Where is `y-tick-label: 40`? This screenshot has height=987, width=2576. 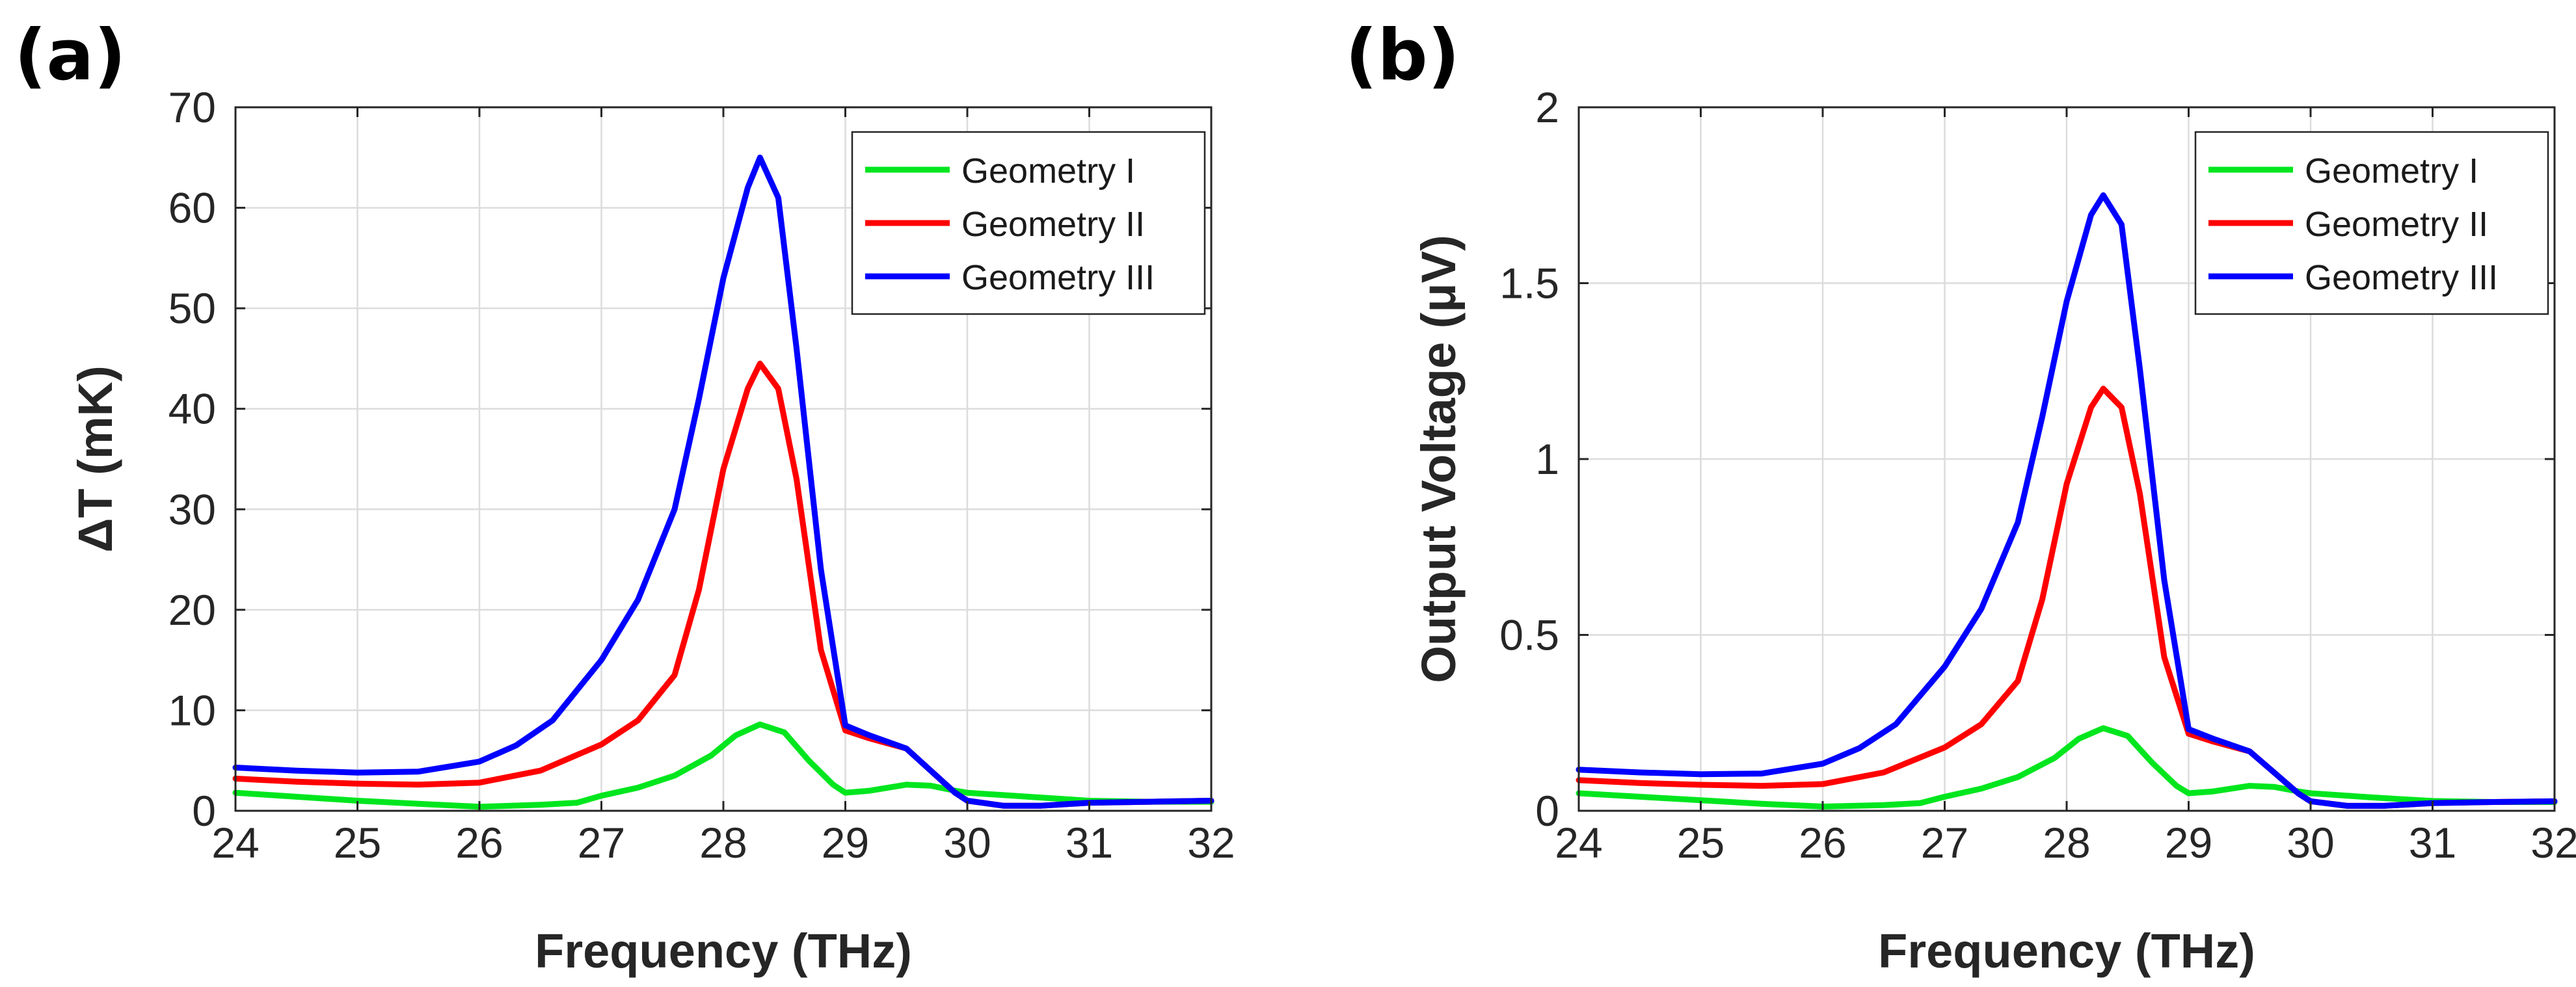
y-tick-label: 40 is located at coordinates (192, 409).